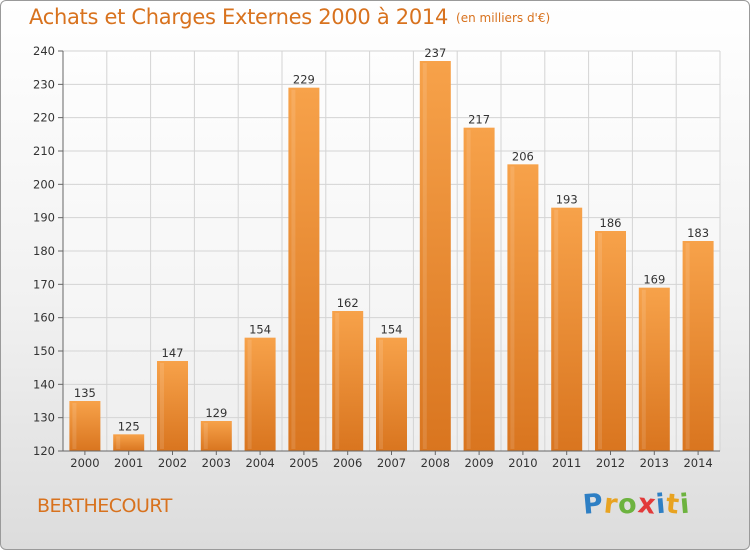 Image resolution: width=750 pixels, height=550 pixels. Describe the element at coordinates (44, 384) in the screenshot. I see `y-tick-label: 140` at that location.